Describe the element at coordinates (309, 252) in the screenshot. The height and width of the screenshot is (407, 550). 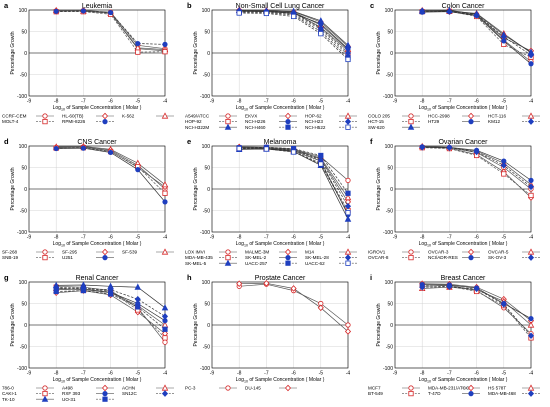
I see `legend-label: M14` at that location.